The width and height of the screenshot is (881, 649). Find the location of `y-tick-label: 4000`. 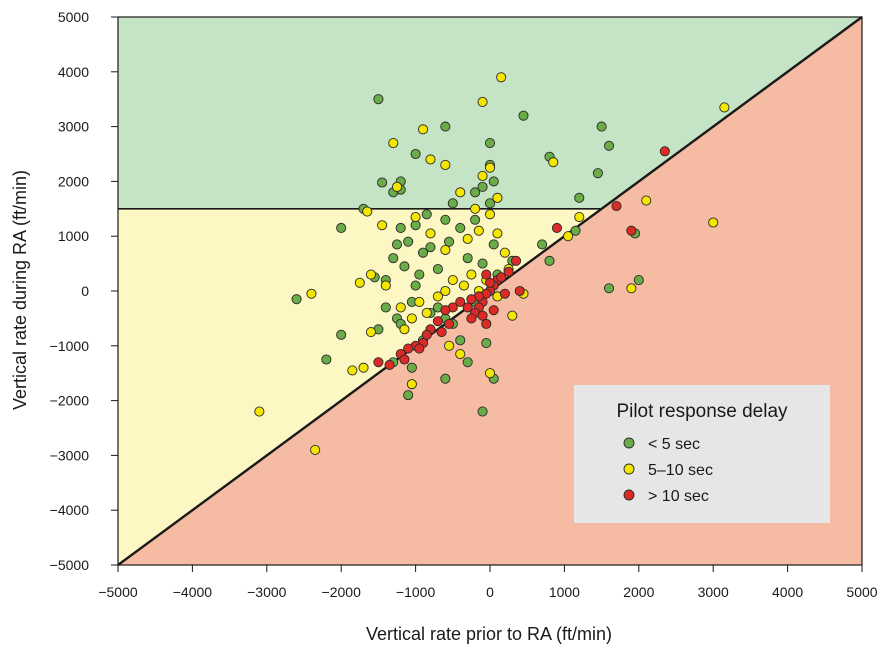

y-tick-label: 4000 is located at coordinates (73, 72).